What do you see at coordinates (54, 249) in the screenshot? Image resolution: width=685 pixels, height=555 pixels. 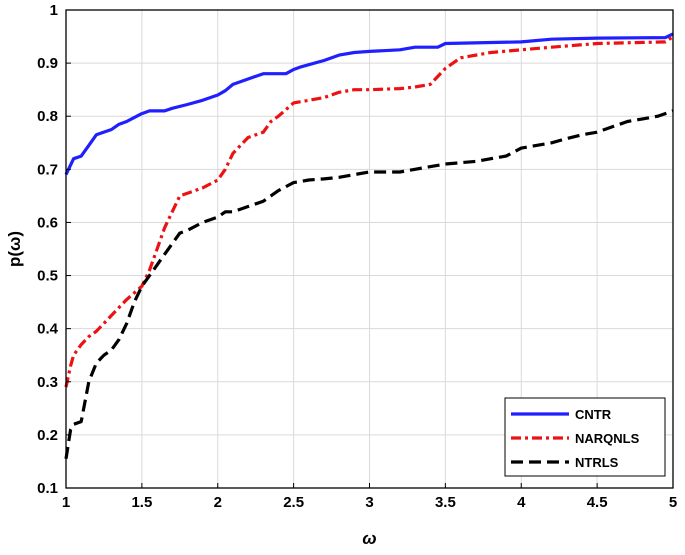 I see `y-axis: 0.1 0.2 0.3 0.4 0.5 0.6 0.7 0.8 0.9 1` at bounding box center [54, 249].